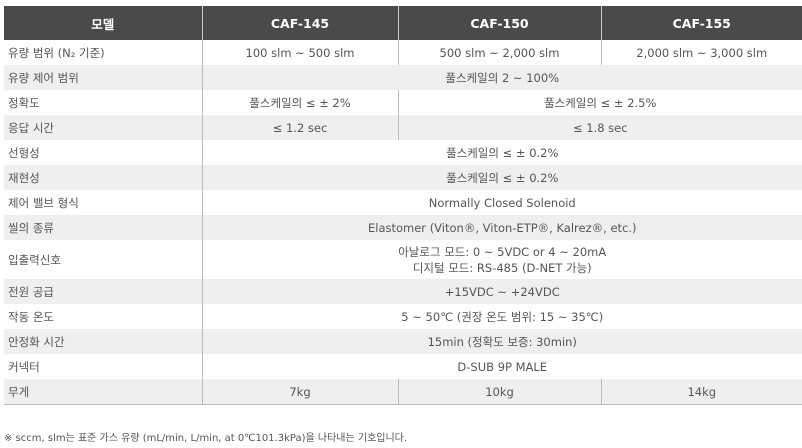 This screenshot has height=448, width=802. Describe the element at coordinates (701, 23) in the screenshot. I see `header-caf155: CAF-155` at that location.